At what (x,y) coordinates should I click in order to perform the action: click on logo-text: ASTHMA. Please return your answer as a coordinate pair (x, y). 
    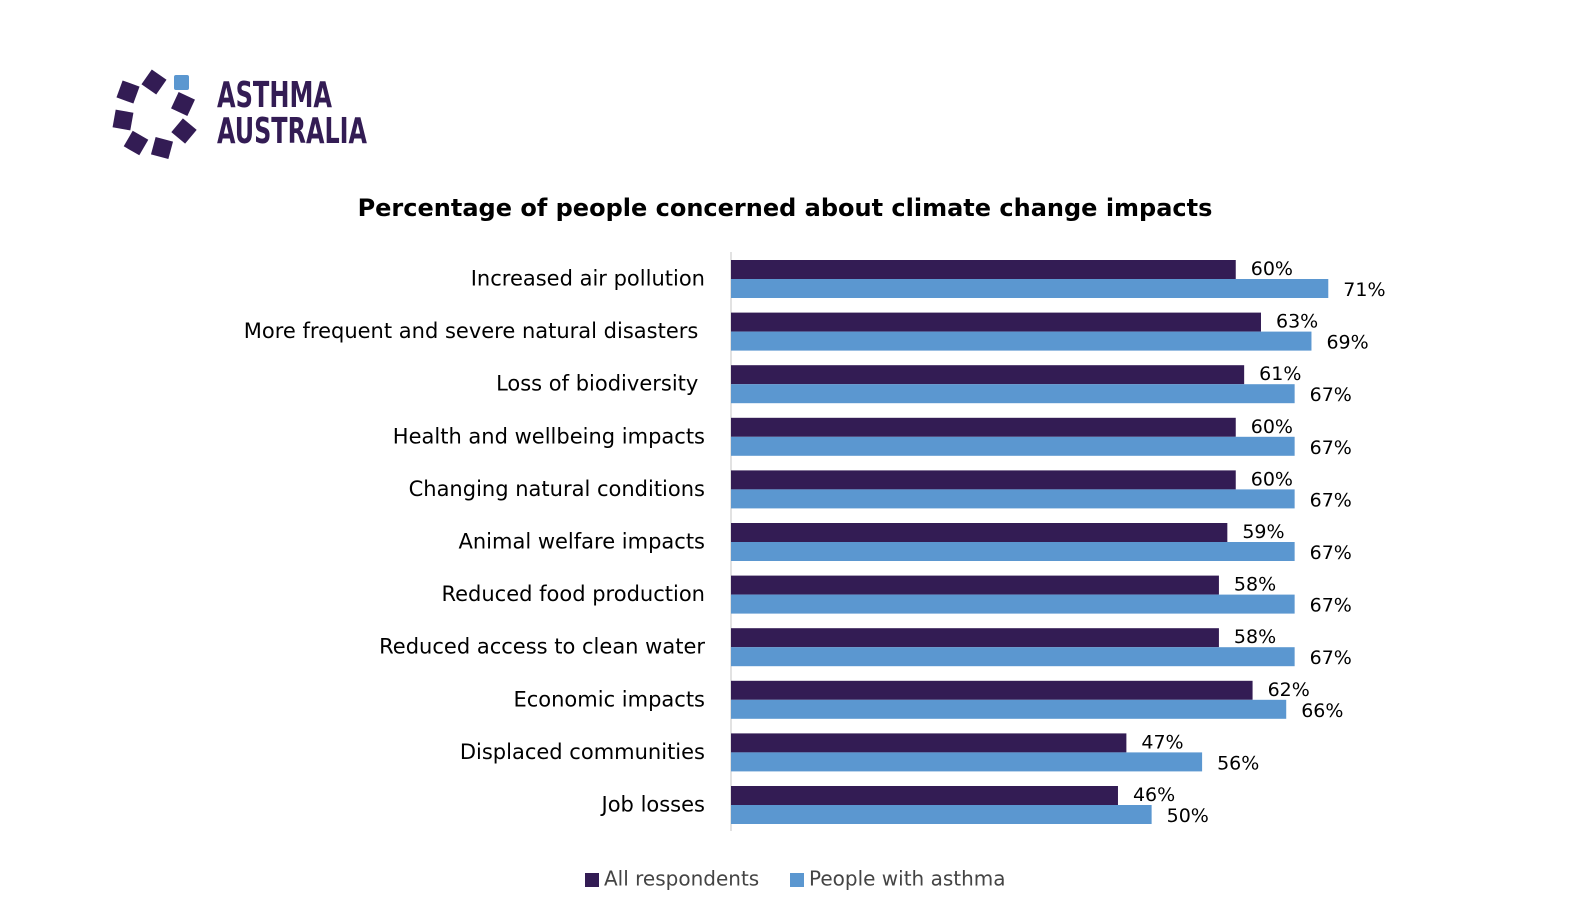
    Looking at the image, I should click on (274, 95).